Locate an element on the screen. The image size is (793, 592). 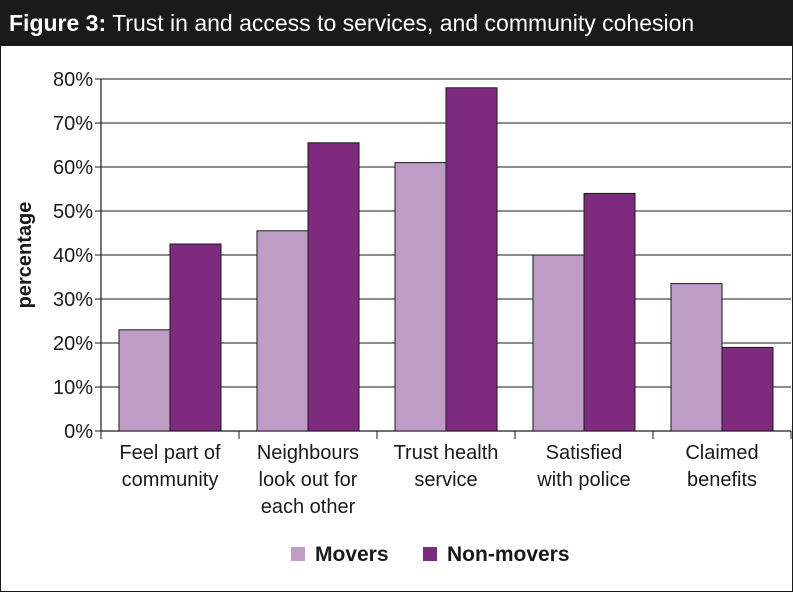
x-tick-label: Feel part of is located at coordinates (170, 453).